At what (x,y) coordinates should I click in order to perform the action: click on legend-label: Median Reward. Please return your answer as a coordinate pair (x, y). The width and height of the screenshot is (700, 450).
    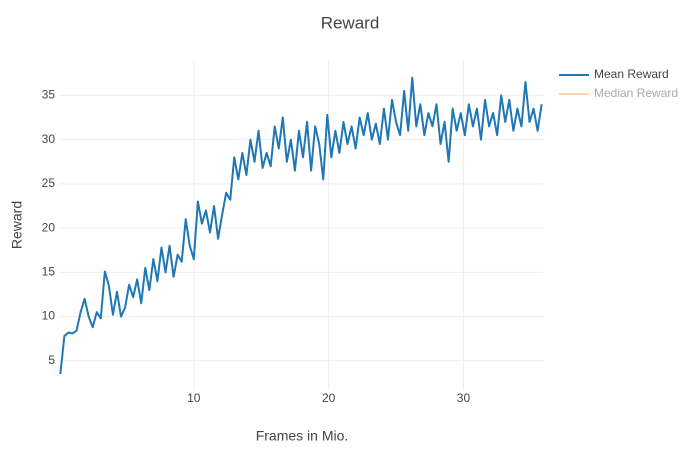
    Looking at the image, I should click on (636, 93).